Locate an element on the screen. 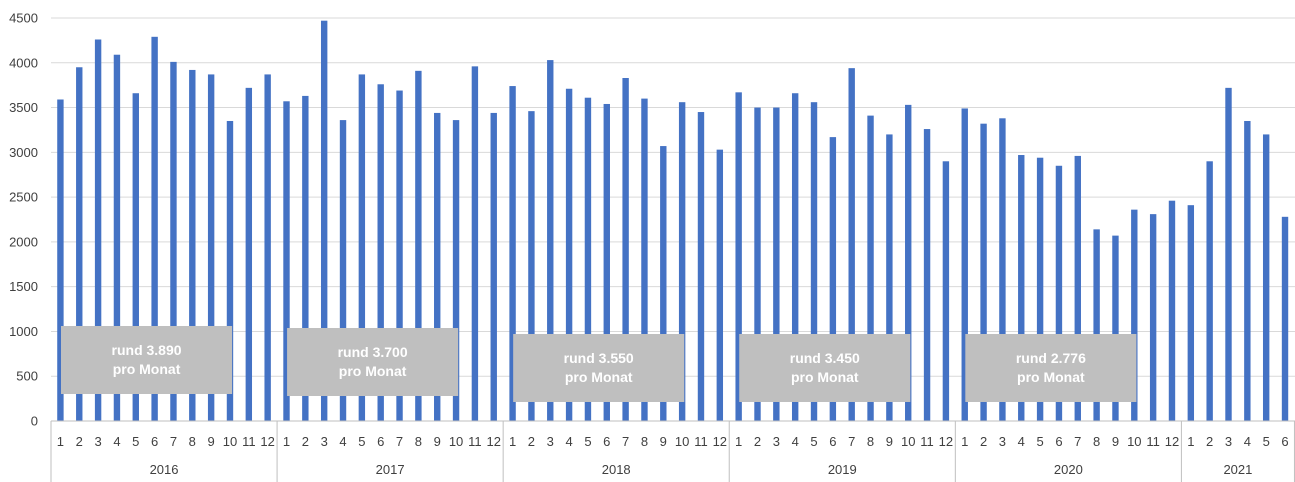 The width and height of the screenshot is (1295, 482). year-label: 2017 is located at coordinates (390, 469).